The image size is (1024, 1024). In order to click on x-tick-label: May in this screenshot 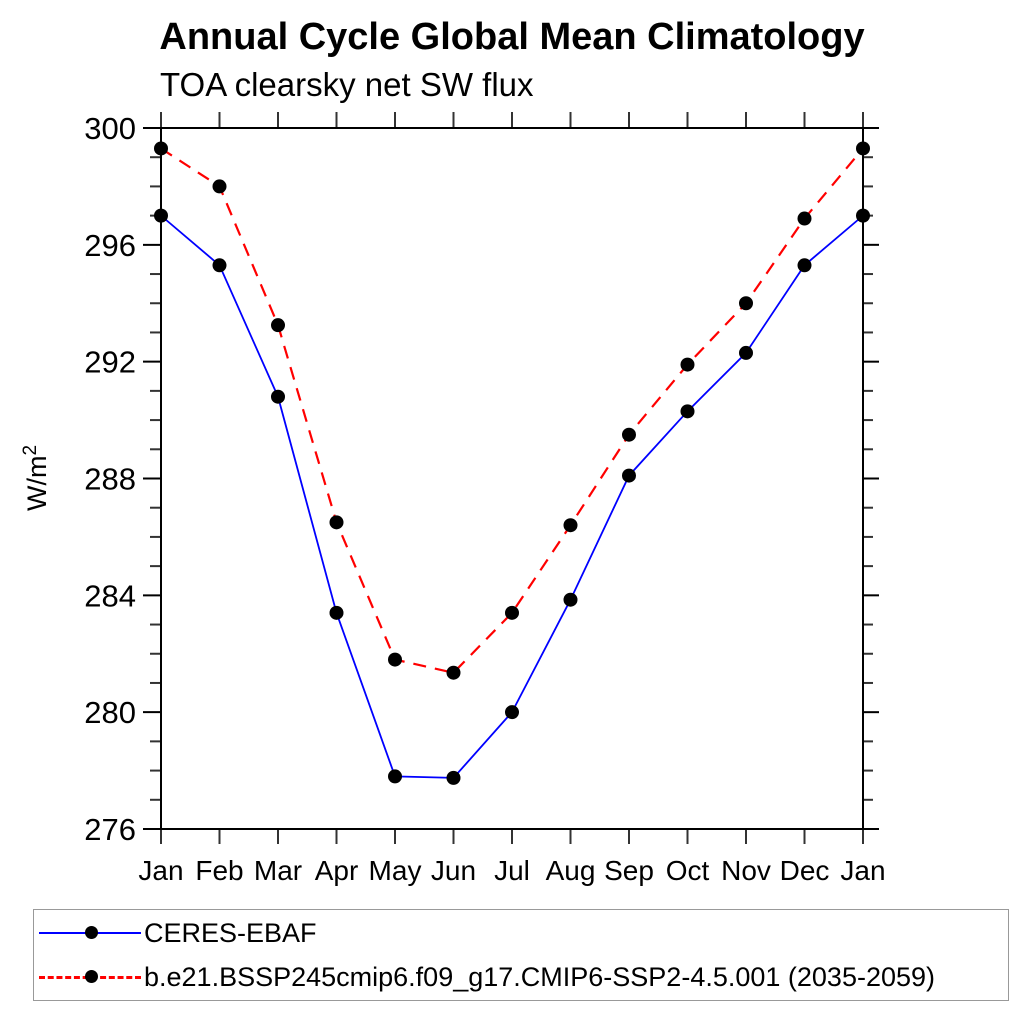, I will do `click(395, 870)`.